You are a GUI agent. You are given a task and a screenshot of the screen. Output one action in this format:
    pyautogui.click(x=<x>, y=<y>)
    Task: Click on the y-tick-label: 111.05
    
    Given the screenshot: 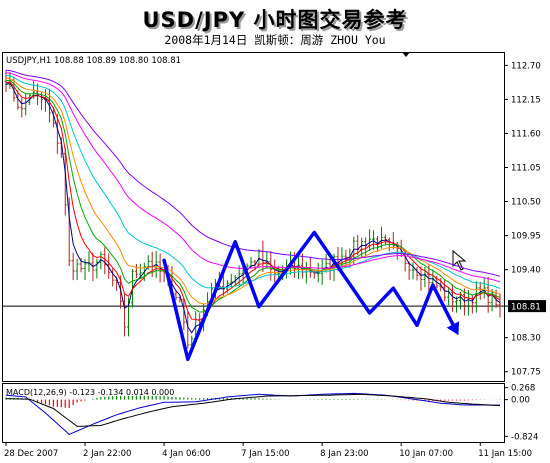 What is the action you would take?
    pyautogui.click(x=526, y=168)
    